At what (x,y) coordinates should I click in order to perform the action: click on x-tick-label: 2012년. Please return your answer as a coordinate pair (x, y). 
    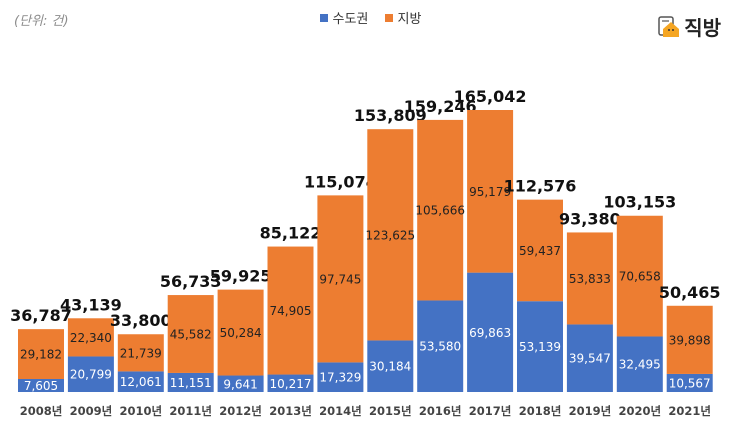
    Looking at the image, I should click on (240, 411).